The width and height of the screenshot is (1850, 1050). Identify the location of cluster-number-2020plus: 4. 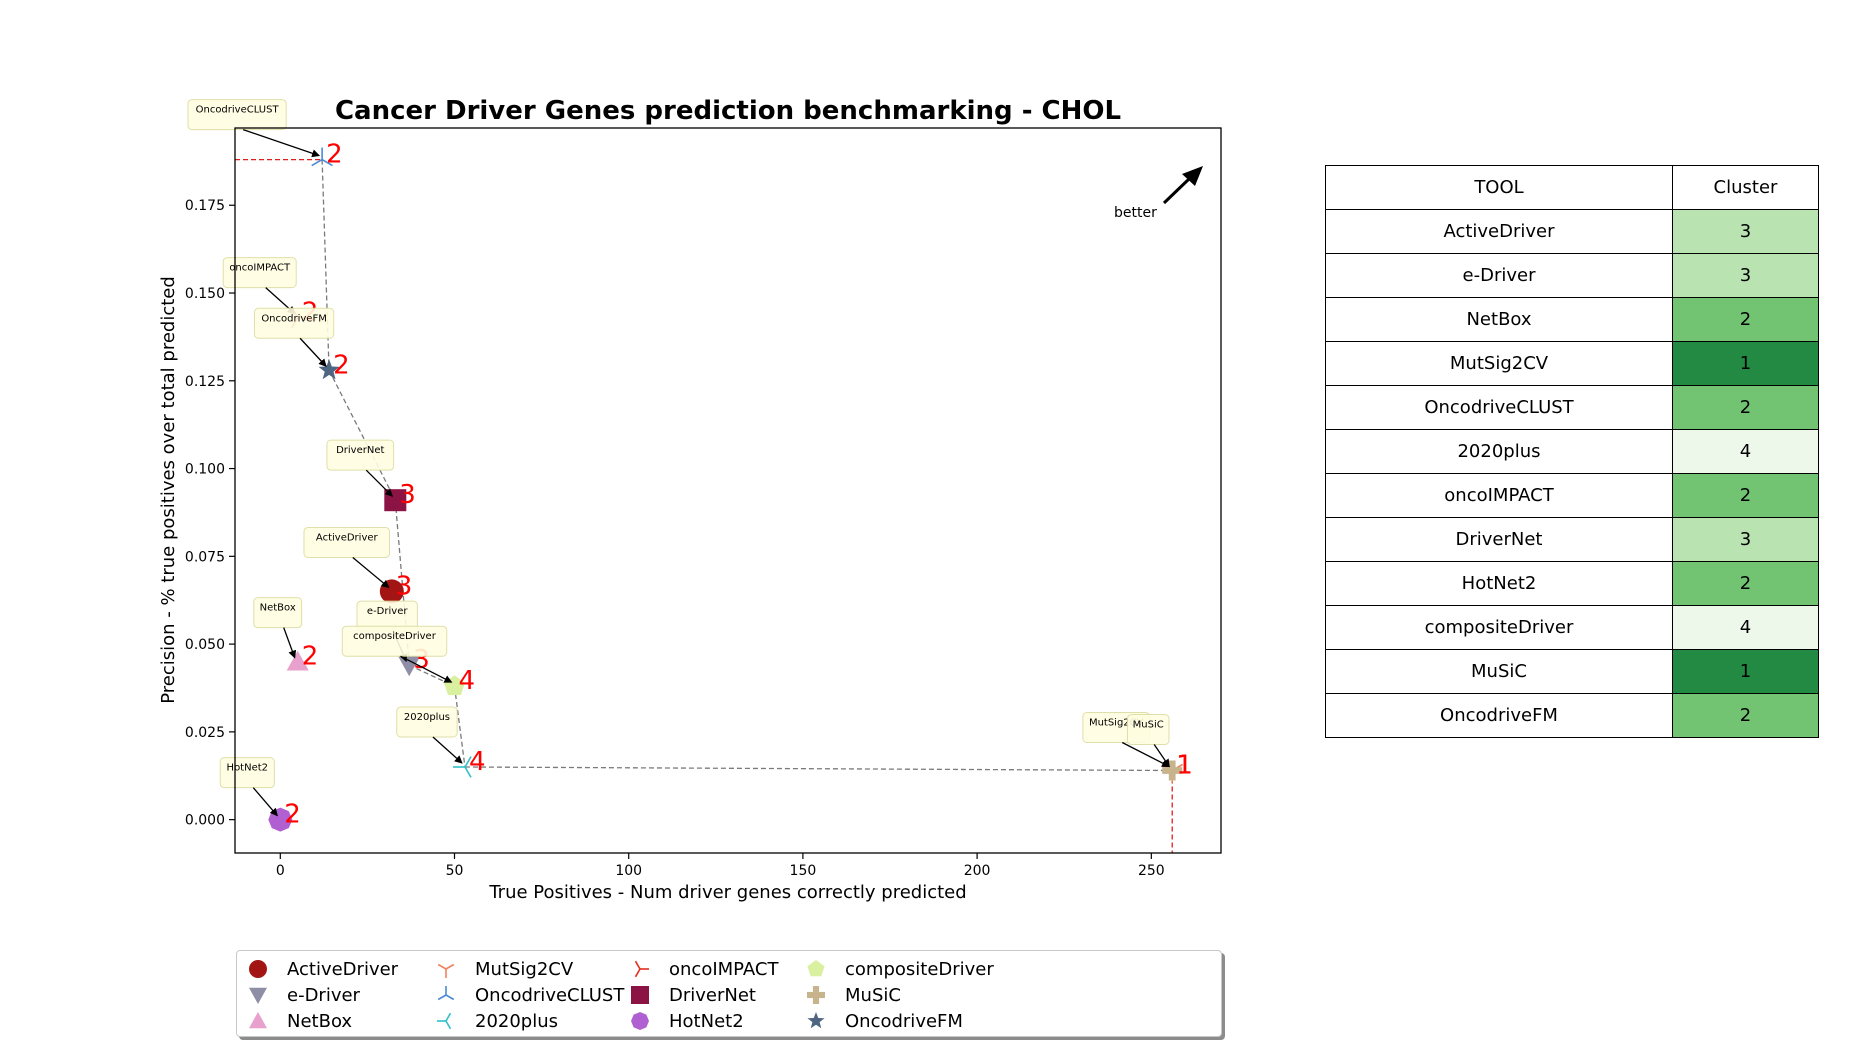
(477, 762).